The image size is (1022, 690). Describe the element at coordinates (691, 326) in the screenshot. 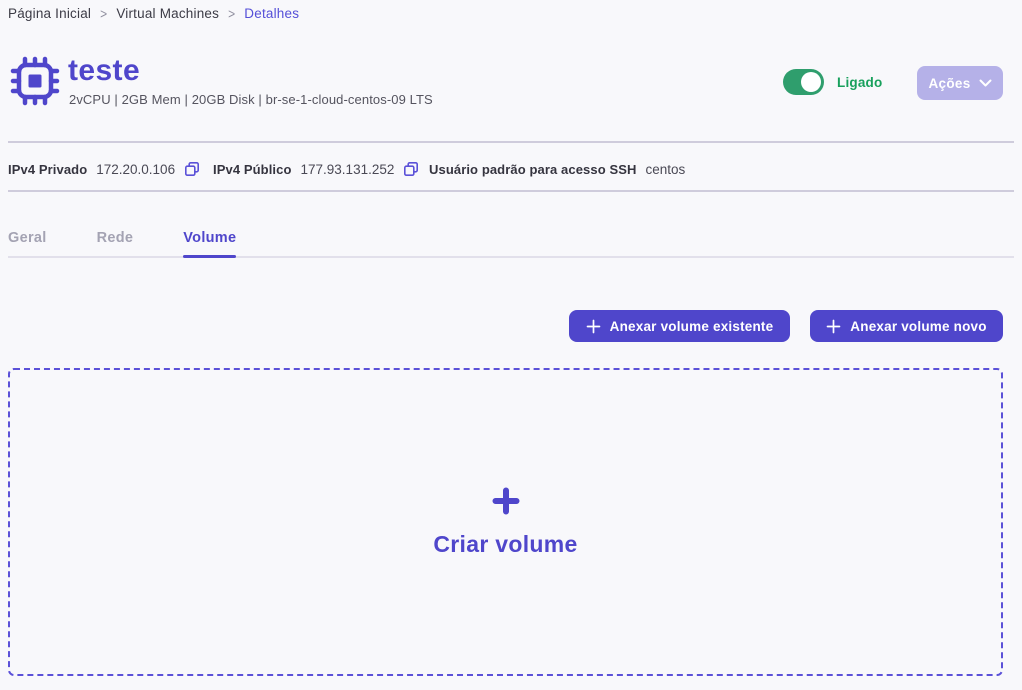

I see `attach-existing-volume-label: Anexar volume existente` at that location.